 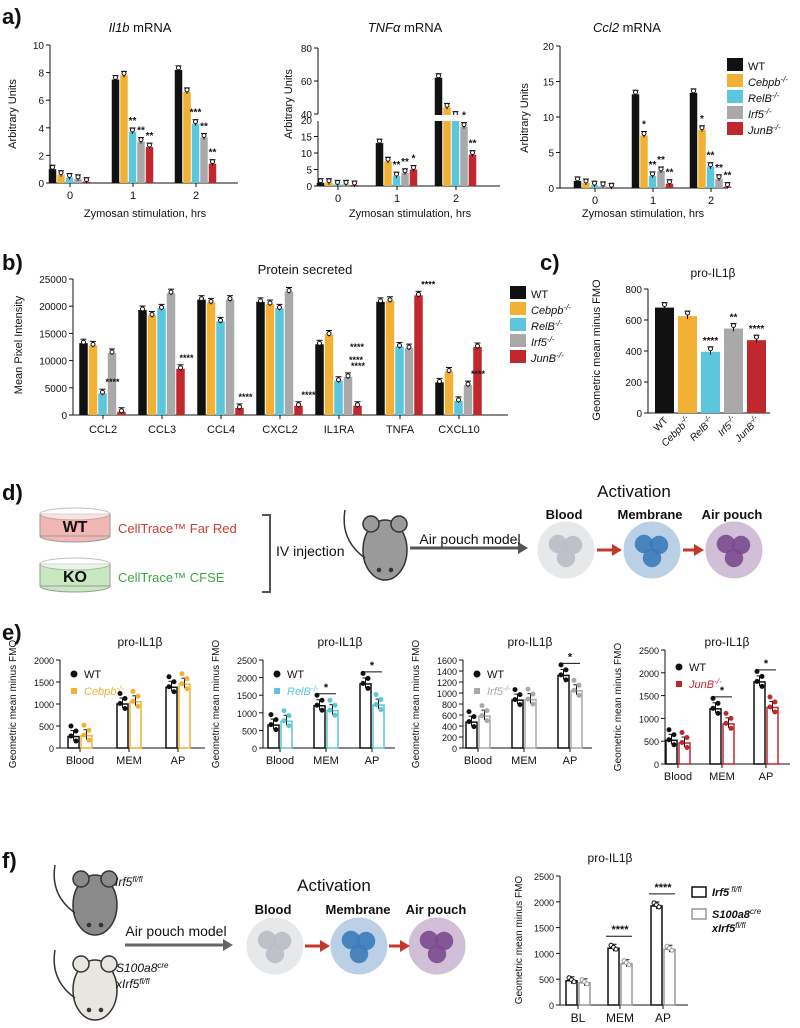 What do you see at coordinates (447, 661) in the screenshot?
I see `y-tick-label: 1600` at bounding box center [447, 661].